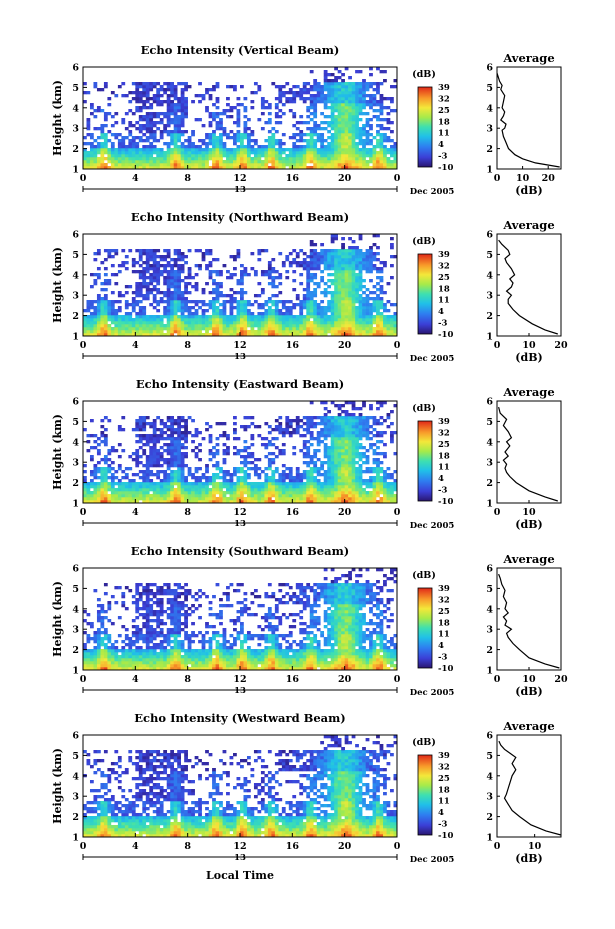 Image resolution: width=615 pixels, height=929 pixels. Describe the element at coordinates (240, 357) in the screenshot. I see `day-label: 13` at that location.